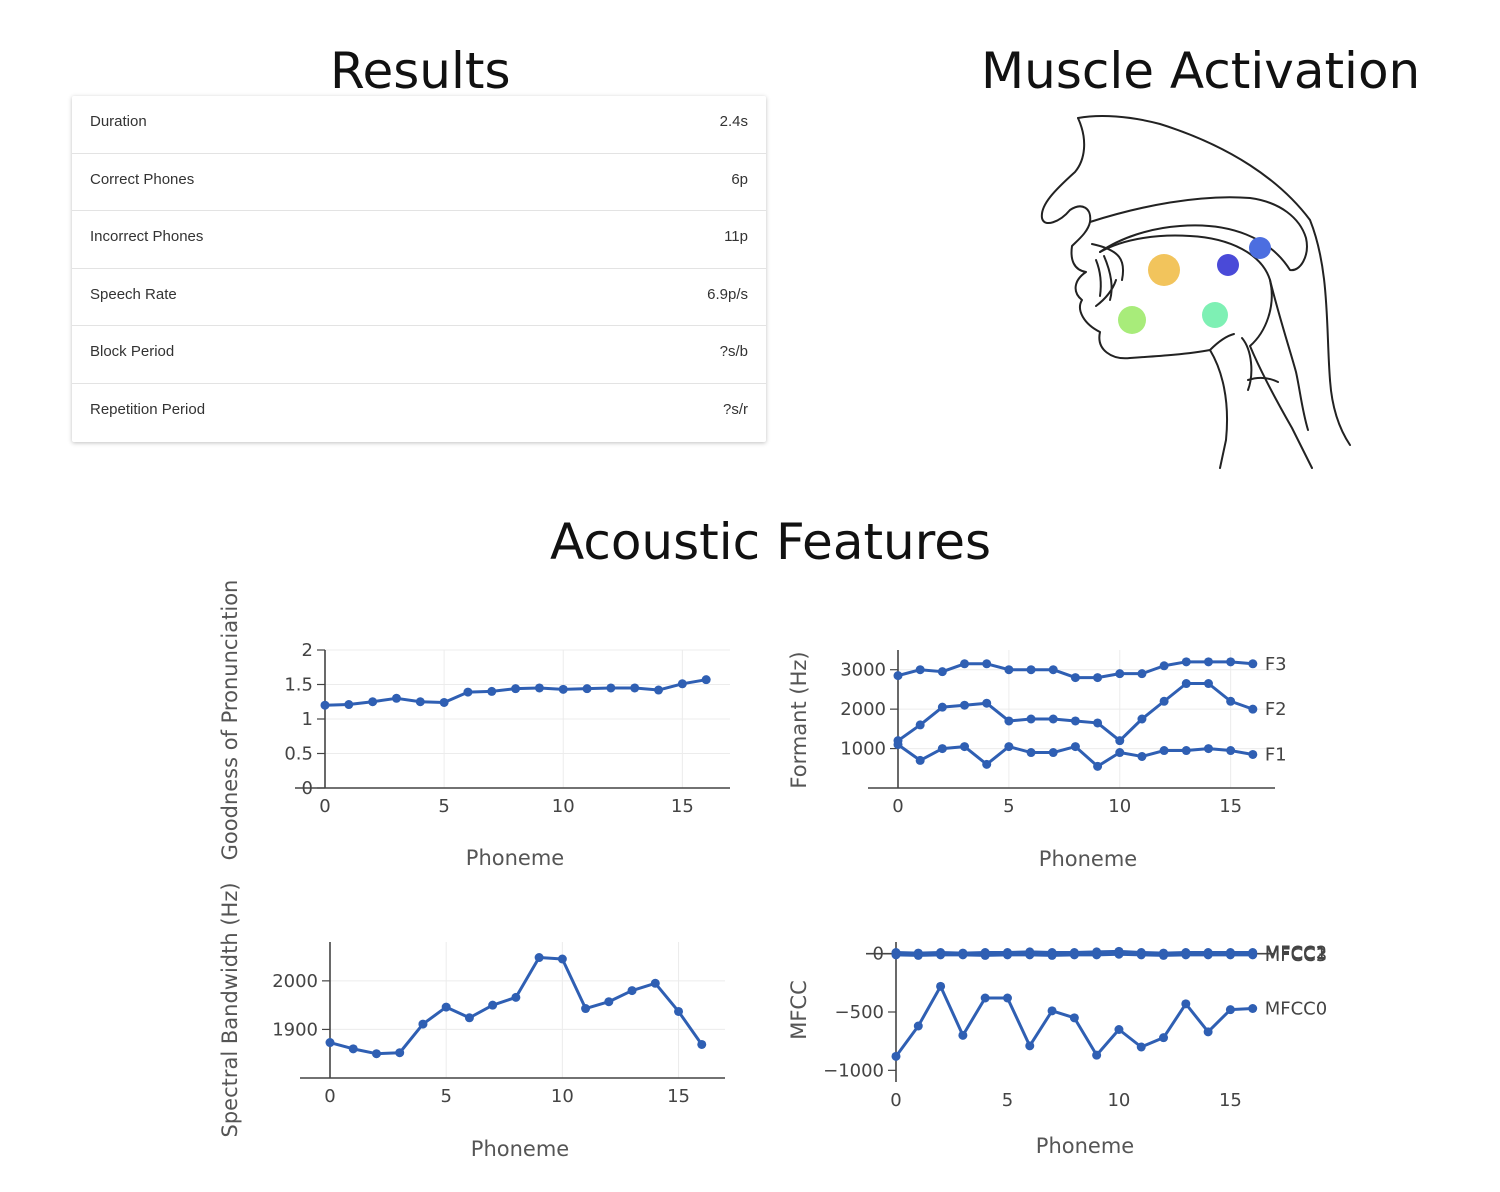 Image resolution: width=1500 pixels, height=1192 pixels. What do you see at coordinates (1201, 71) in the screenshot?
I see `muscle-activation-title: Muscle Activation` at bounding box center [1201, 71].